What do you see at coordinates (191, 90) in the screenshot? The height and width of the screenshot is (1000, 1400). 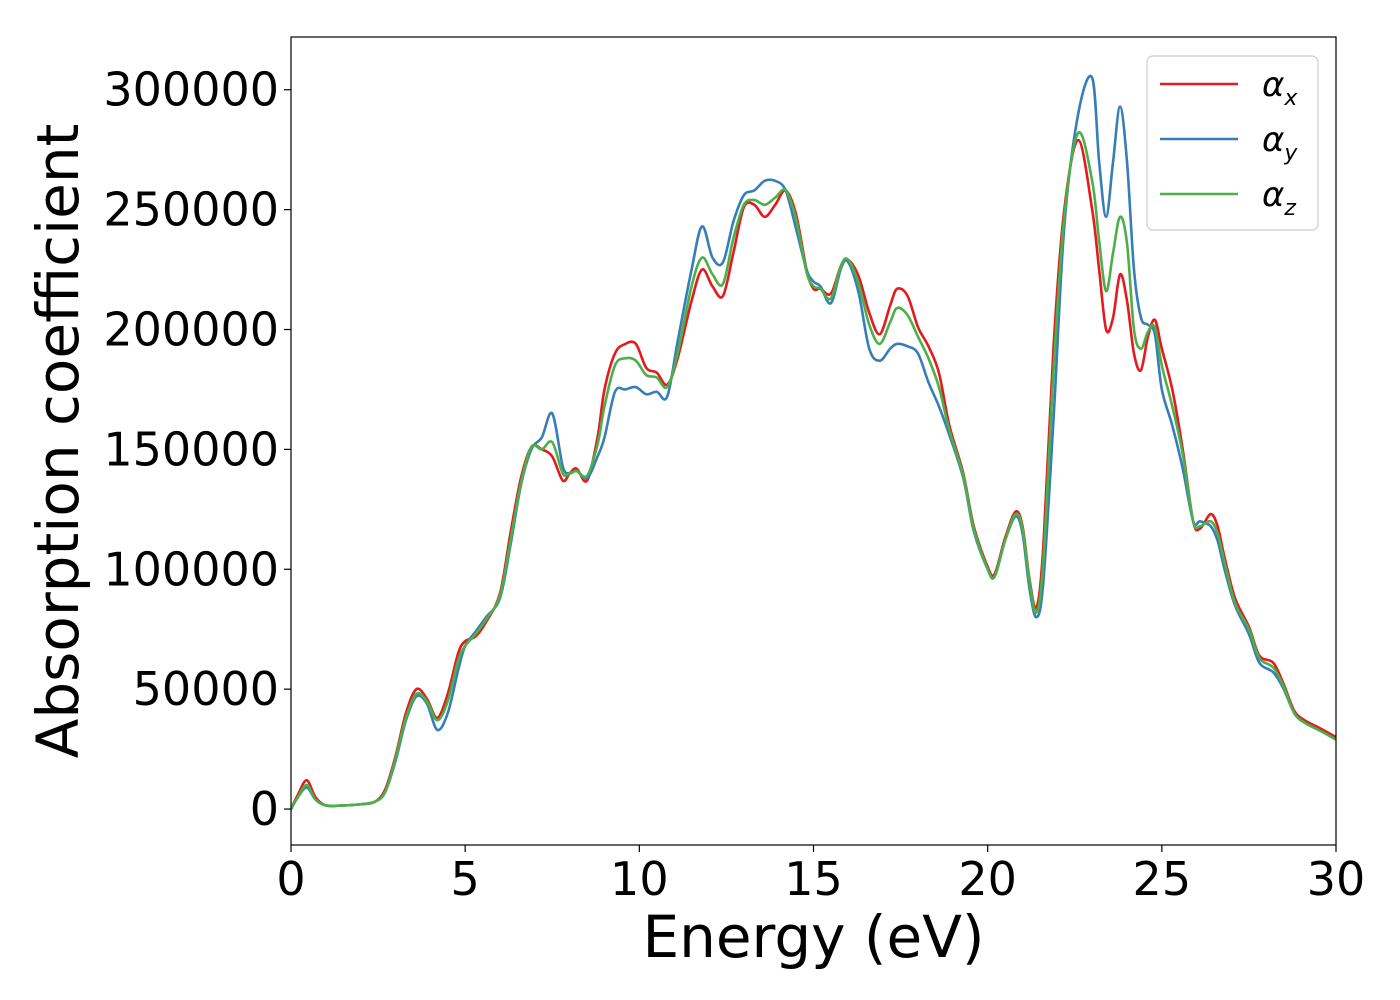 I see `y-tick-label: 300000` at bounding box center [191, 90].